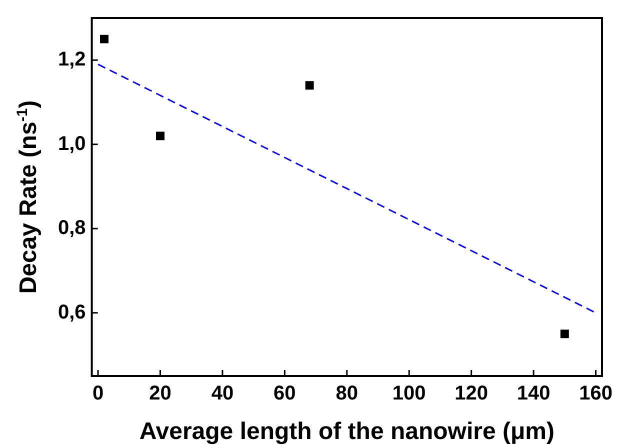  I want to click on y-tick-label: 1,2, so click(72, 59).